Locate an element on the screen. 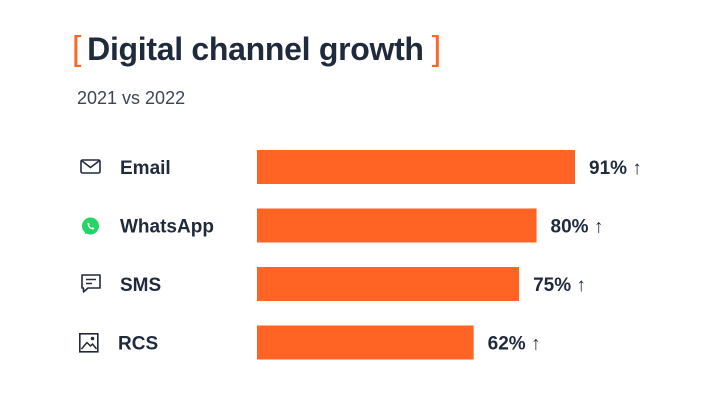  bar-email is located at coordinates (416, 167).